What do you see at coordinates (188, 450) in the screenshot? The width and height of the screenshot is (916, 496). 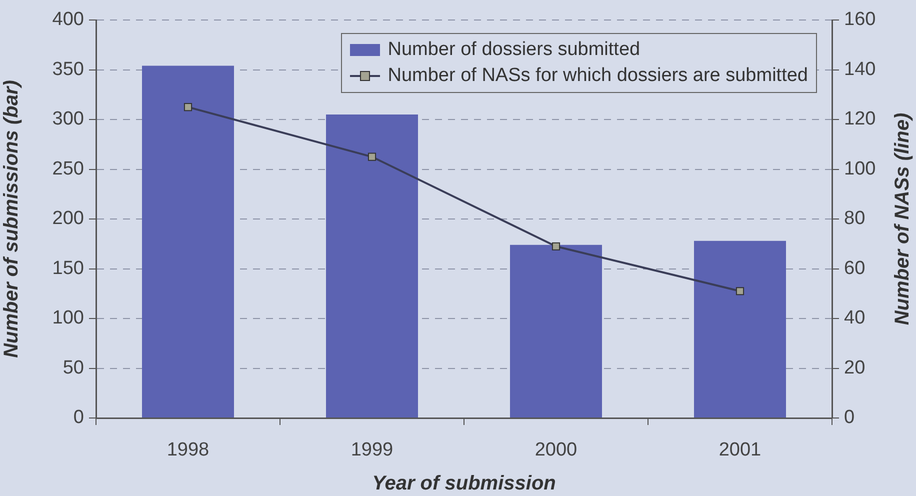 I see `x-tick-label: 1998` at bounding box center [188, 450].